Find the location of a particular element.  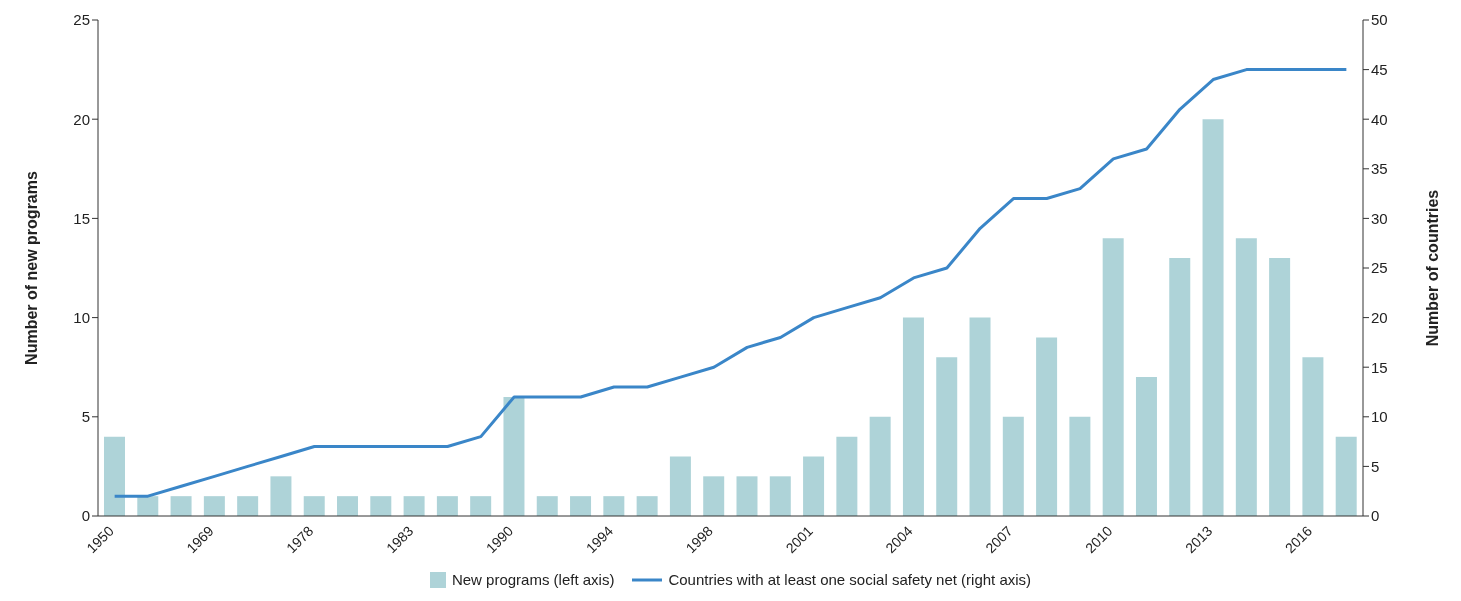

legend-label: New programs (left axis) is located at coordinates (533, 579).